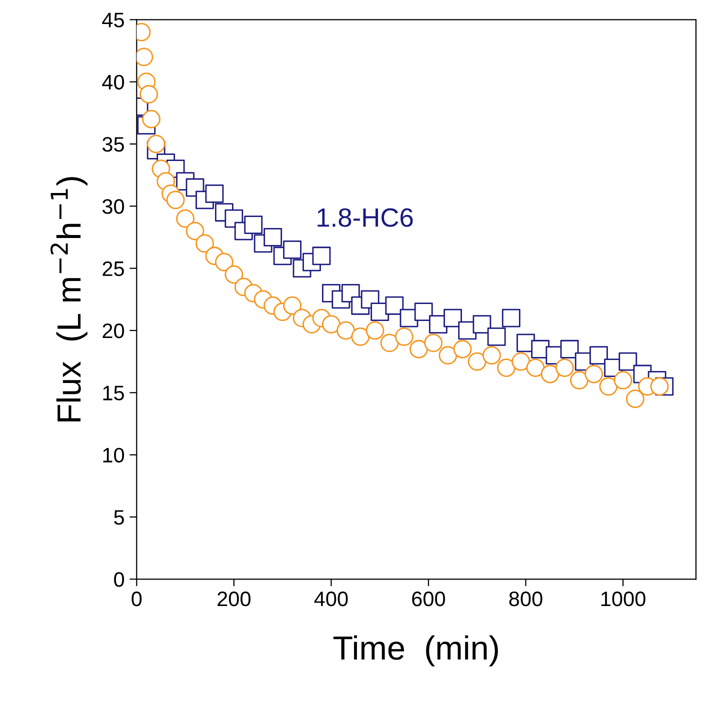 The image size is (708, 702). What do you see at coordinates (69, 299) in the screenshot?
I see `y-axis-title: Flux (L m$^{−2}$h$^{−1}$)` at bounding box center [69, 299].